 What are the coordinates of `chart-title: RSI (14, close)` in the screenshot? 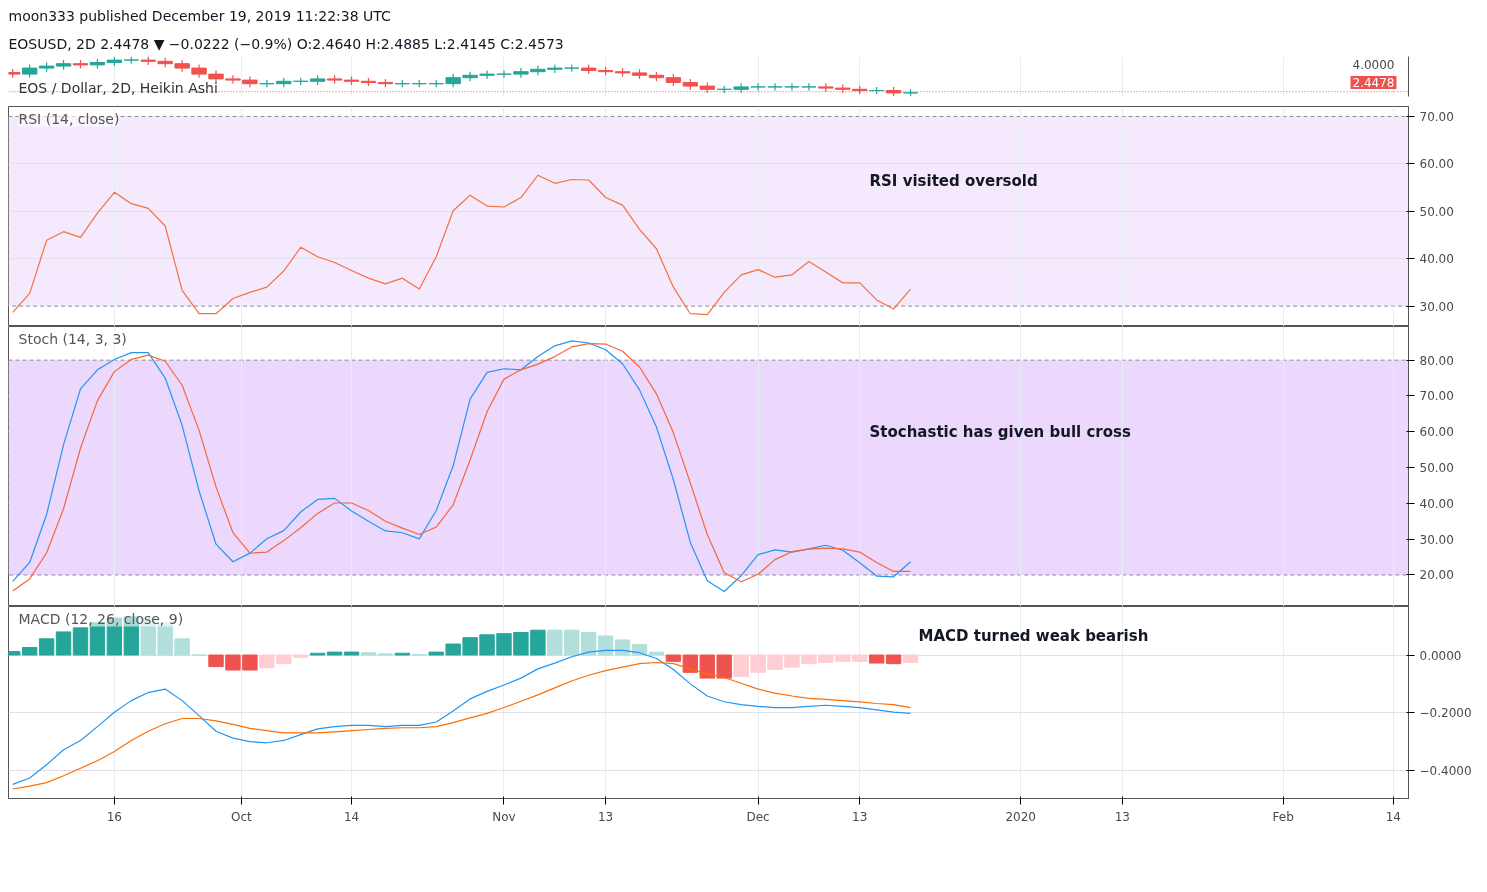 It's located at (69, 118).